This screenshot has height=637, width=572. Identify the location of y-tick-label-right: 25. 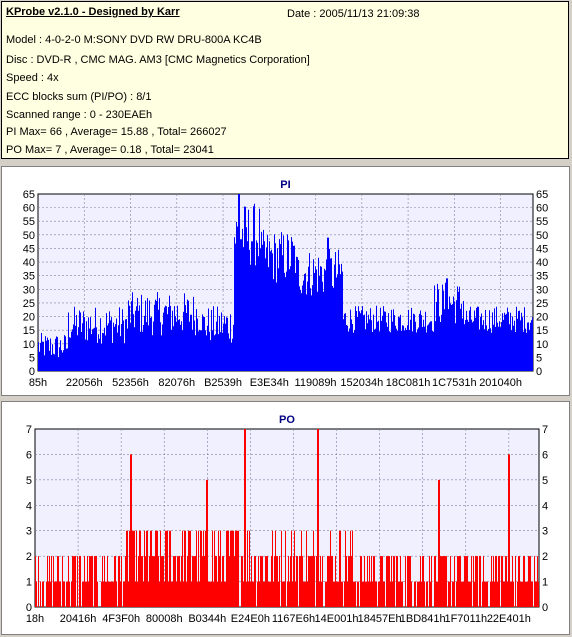
(542, 304).